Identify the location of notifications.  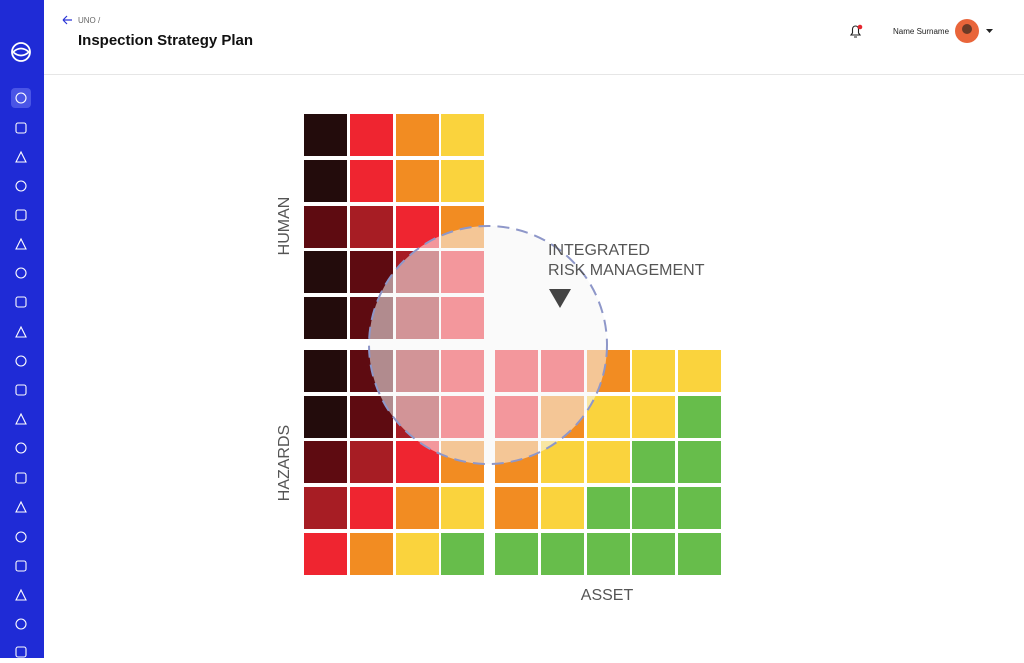
(856, 31).